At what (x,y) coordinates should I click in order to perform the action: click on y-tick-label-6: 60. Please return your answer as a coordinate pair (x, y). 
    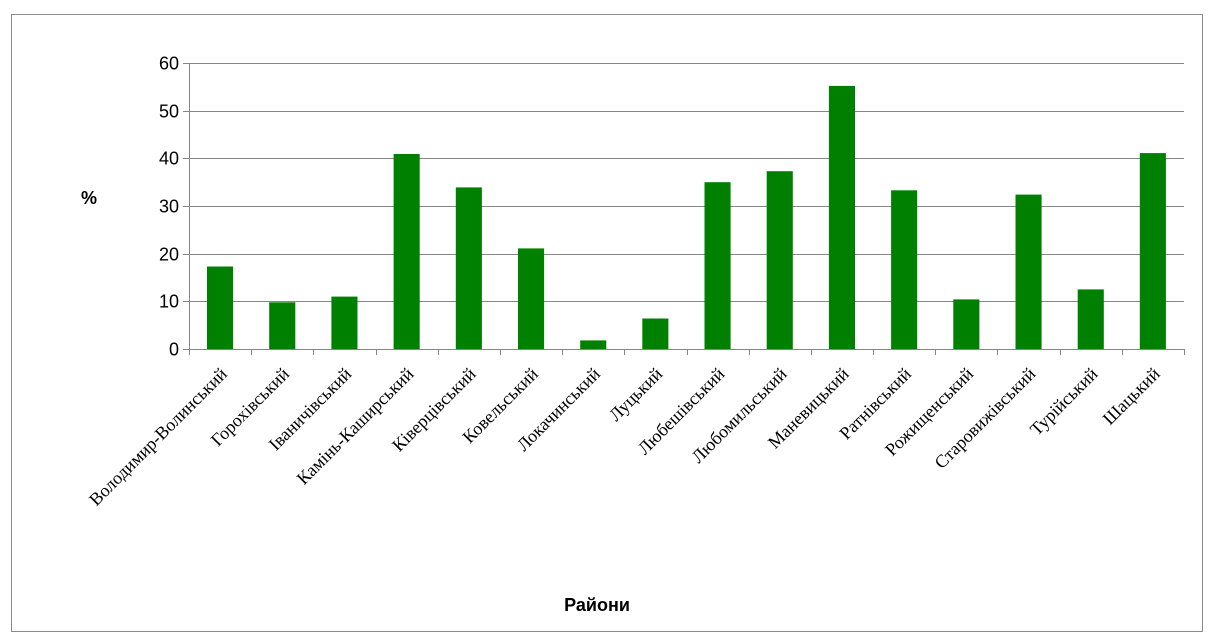
    Looking at the image, I should click on (169, 64).